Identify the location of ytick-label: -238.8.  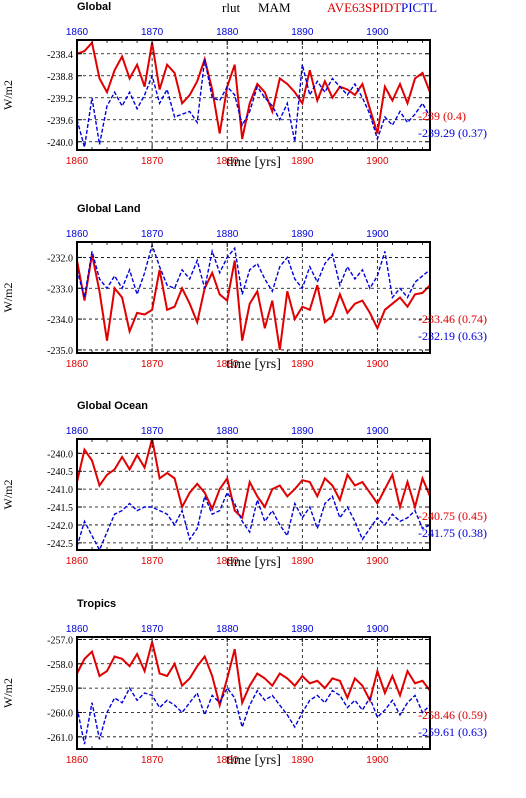
(60, 77).